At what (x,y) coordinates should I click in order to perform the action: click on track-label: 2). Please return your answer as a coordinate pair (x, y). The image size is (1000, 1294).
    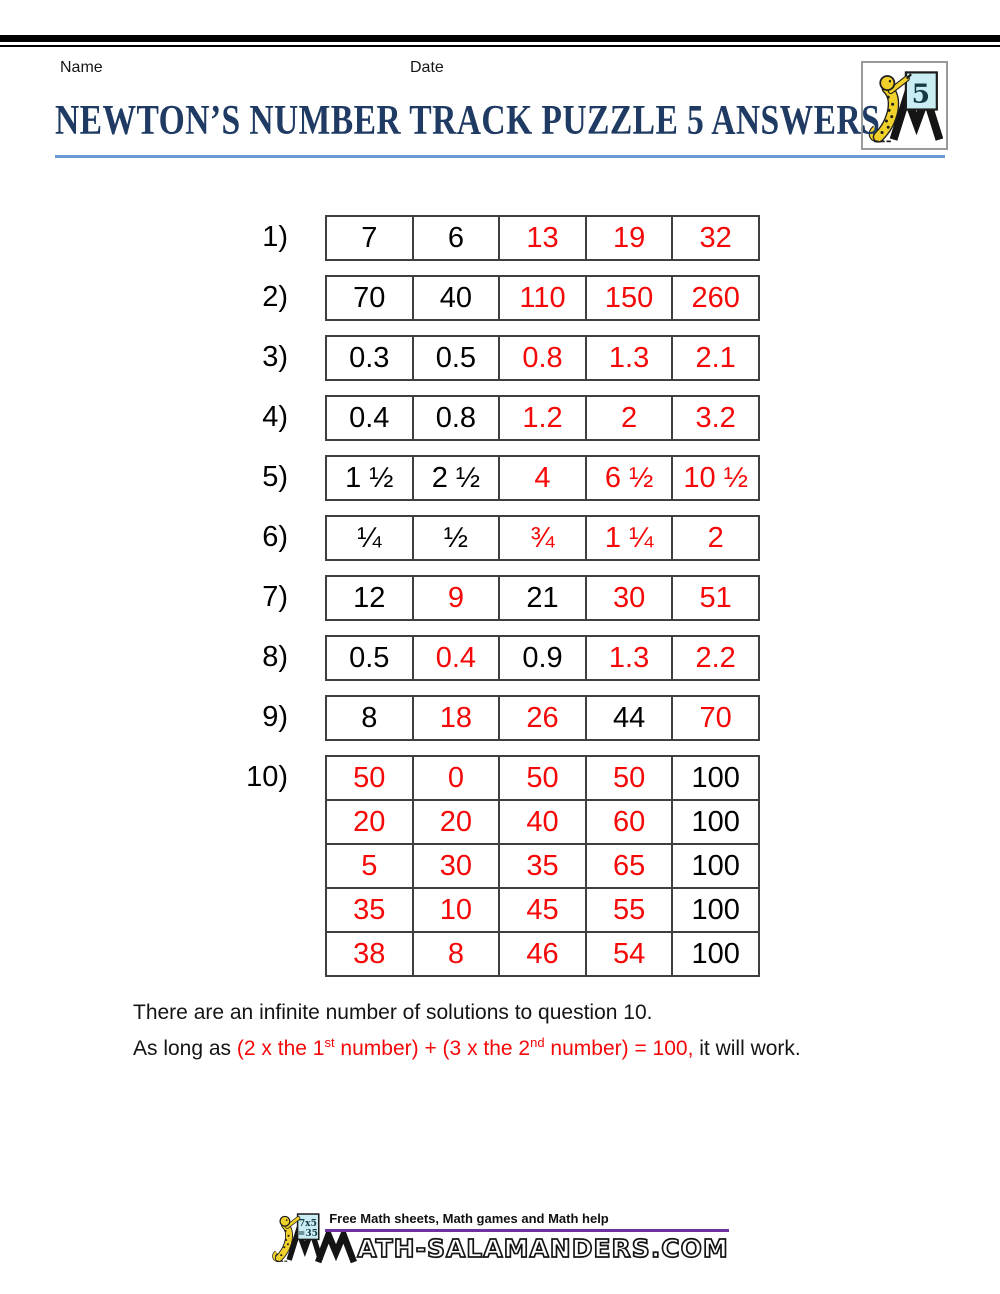
    Looking at the image, I should click on (275, 297).